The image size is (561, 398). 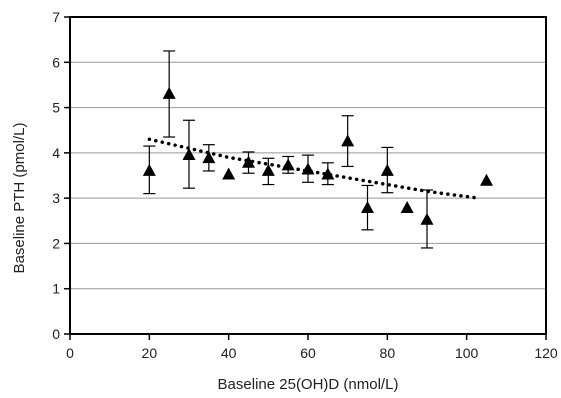 I want to click on x-tick-label: 0, so click(x=70, y=353).